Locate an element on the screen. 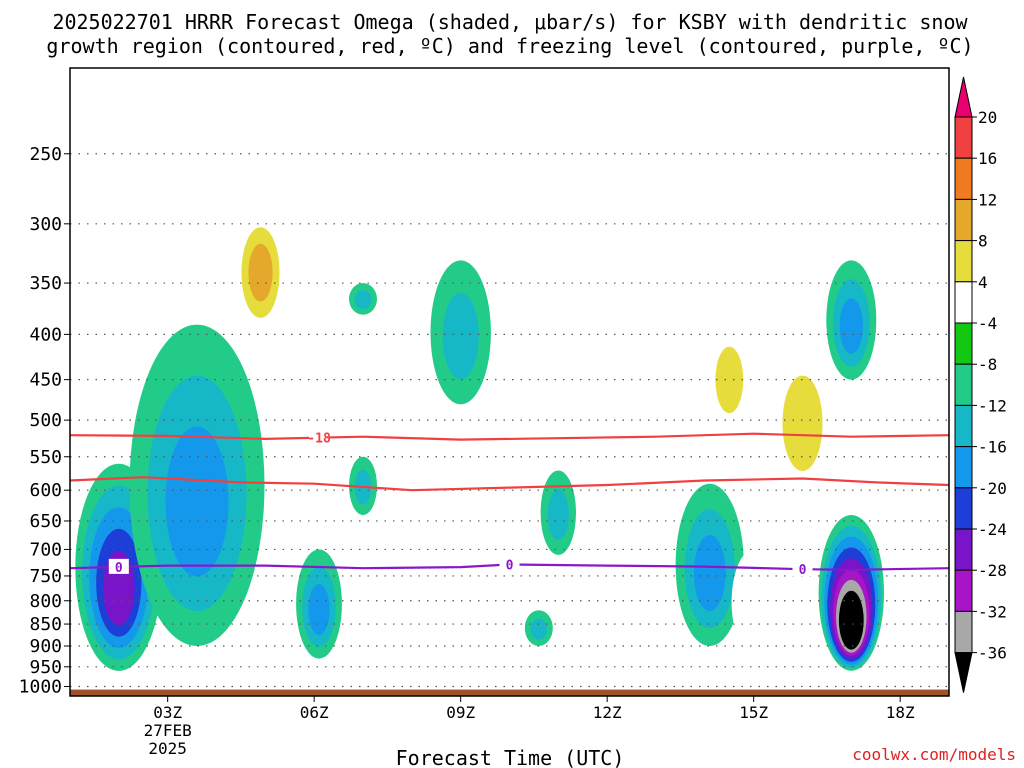 This screenshot has width=1024, height=768. y-tick-label-350: 350 is located at coordinates (45, 283).